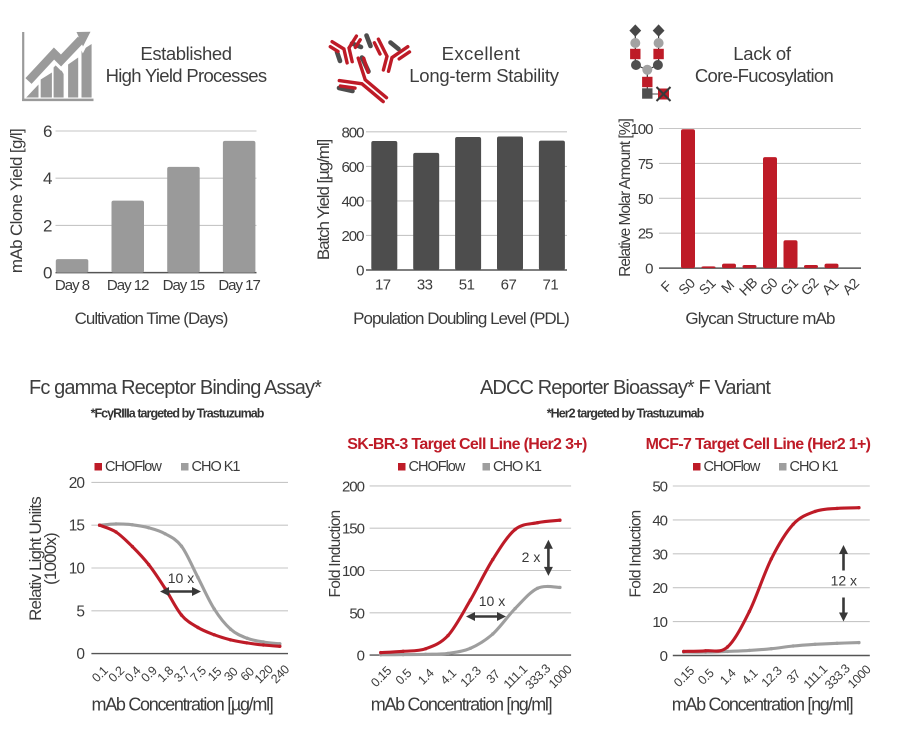 This screenshot has height=733, width=900. I want to click on svg-text: *Her2 targeted by Trastuzumab, so click(626, 414).